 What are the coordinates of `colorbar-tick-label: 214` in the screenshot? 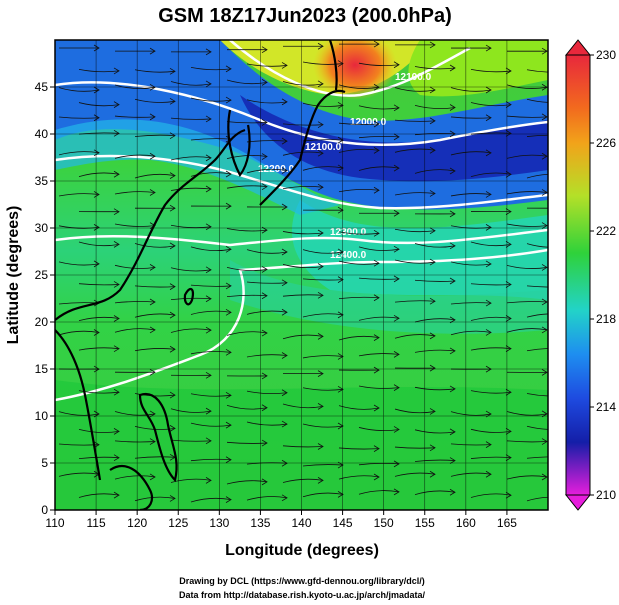 It's located at (606, 407).